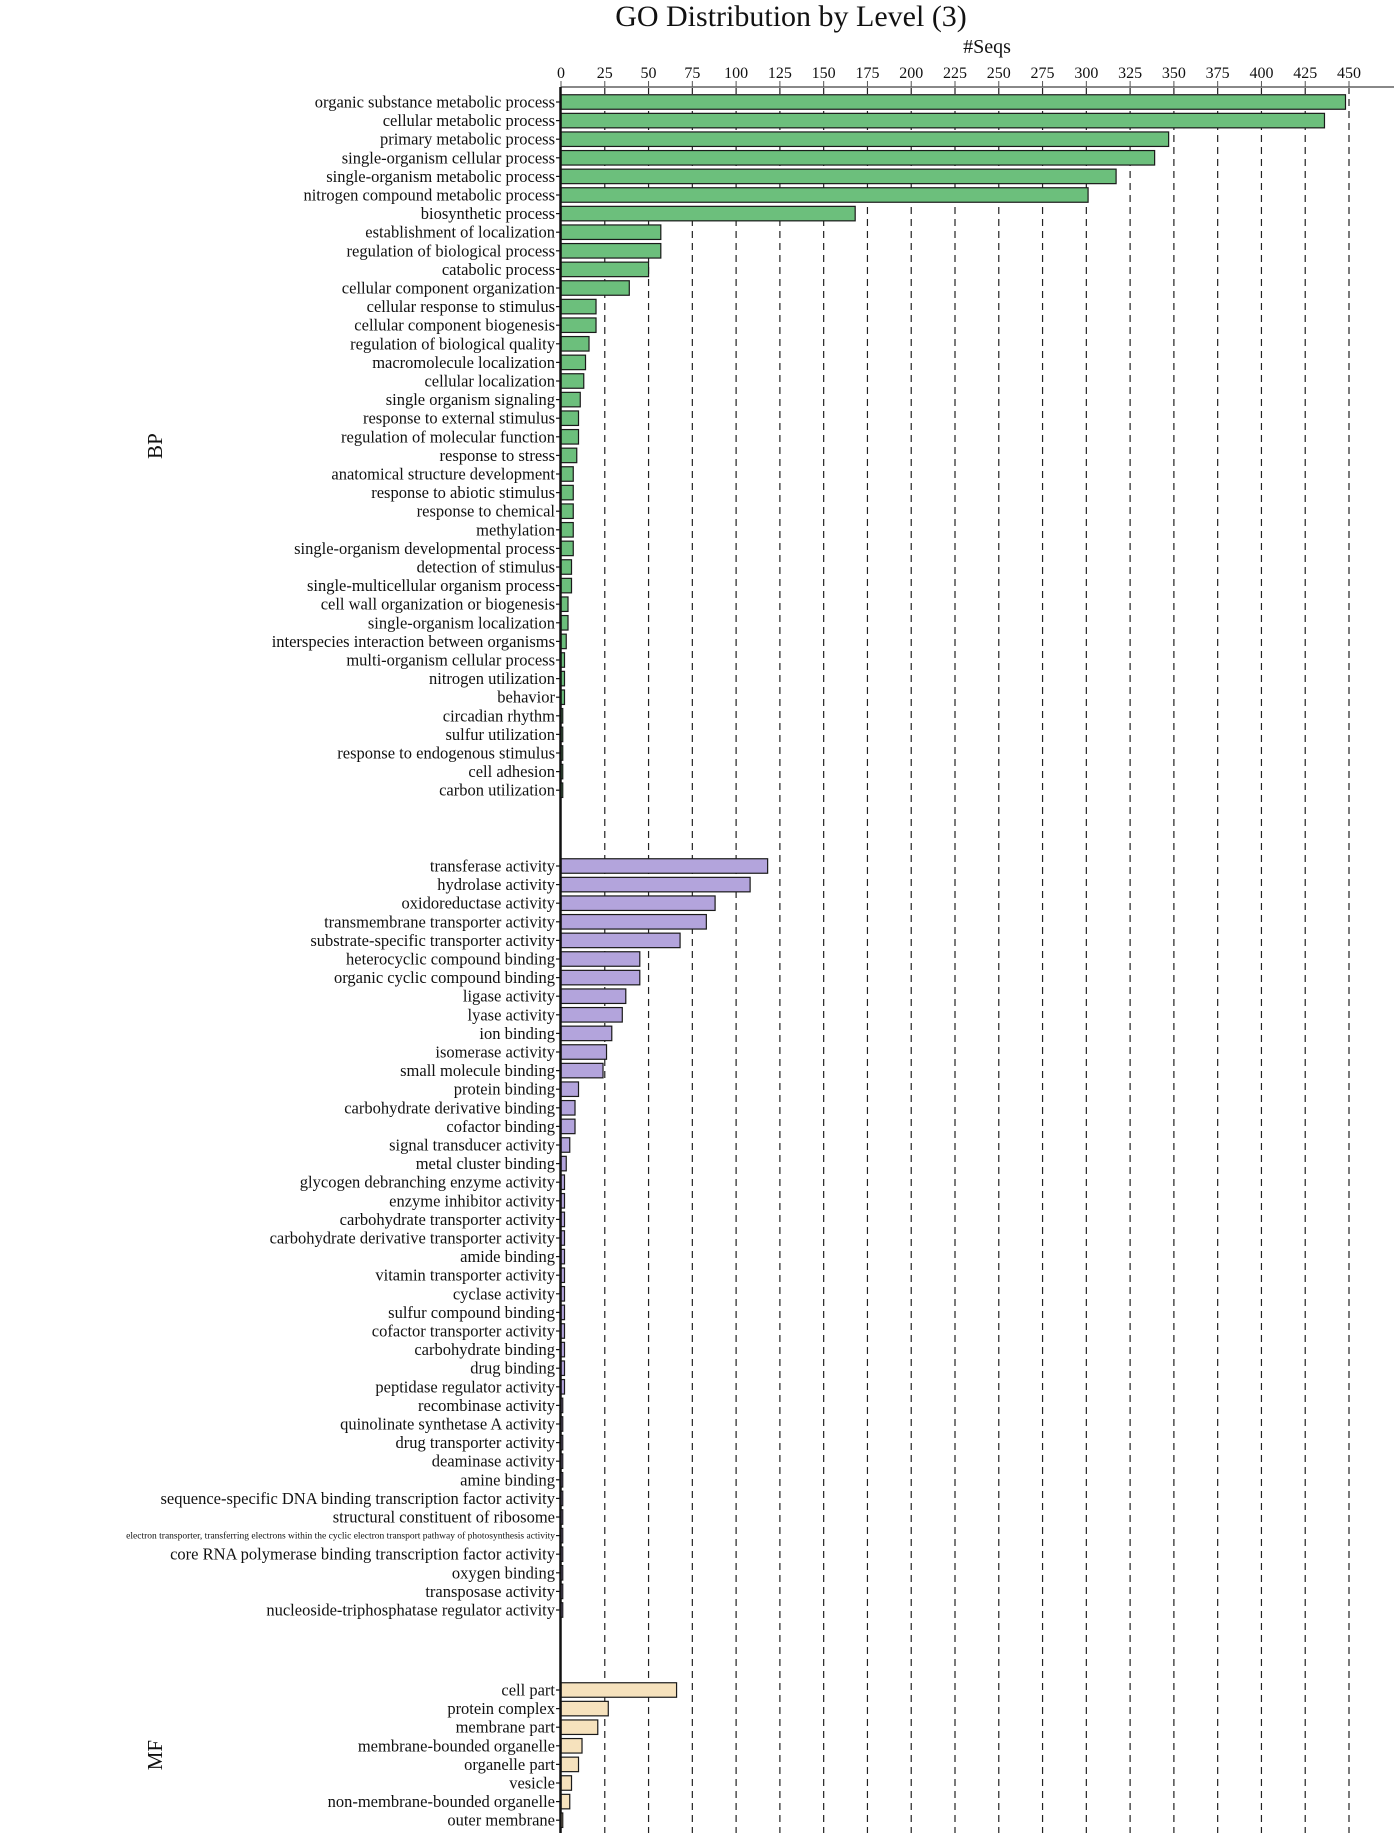 This screenshot has width=1394, height=1833. Describe the element at coordinates (517, 1033) in the screenshot. I see `category-label: ion binding` at that location.